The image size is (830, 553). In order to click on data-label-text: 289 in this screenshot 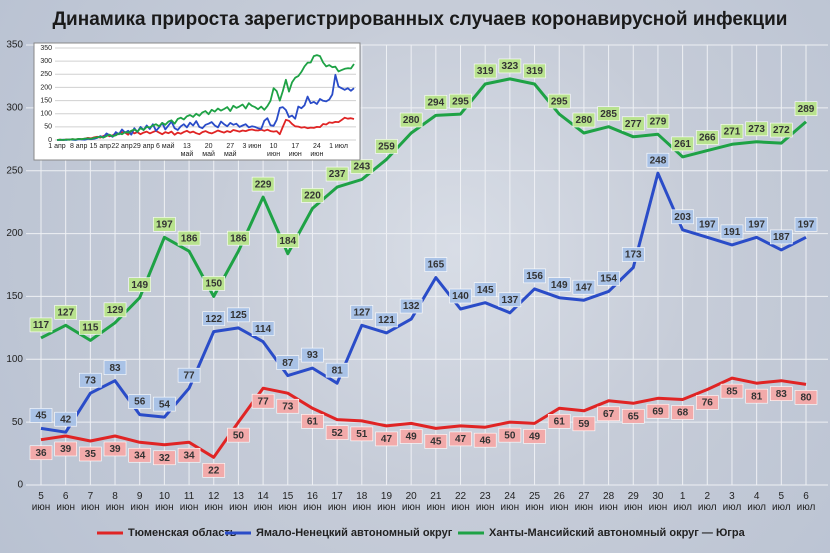, I will do `click(806, 109)`.